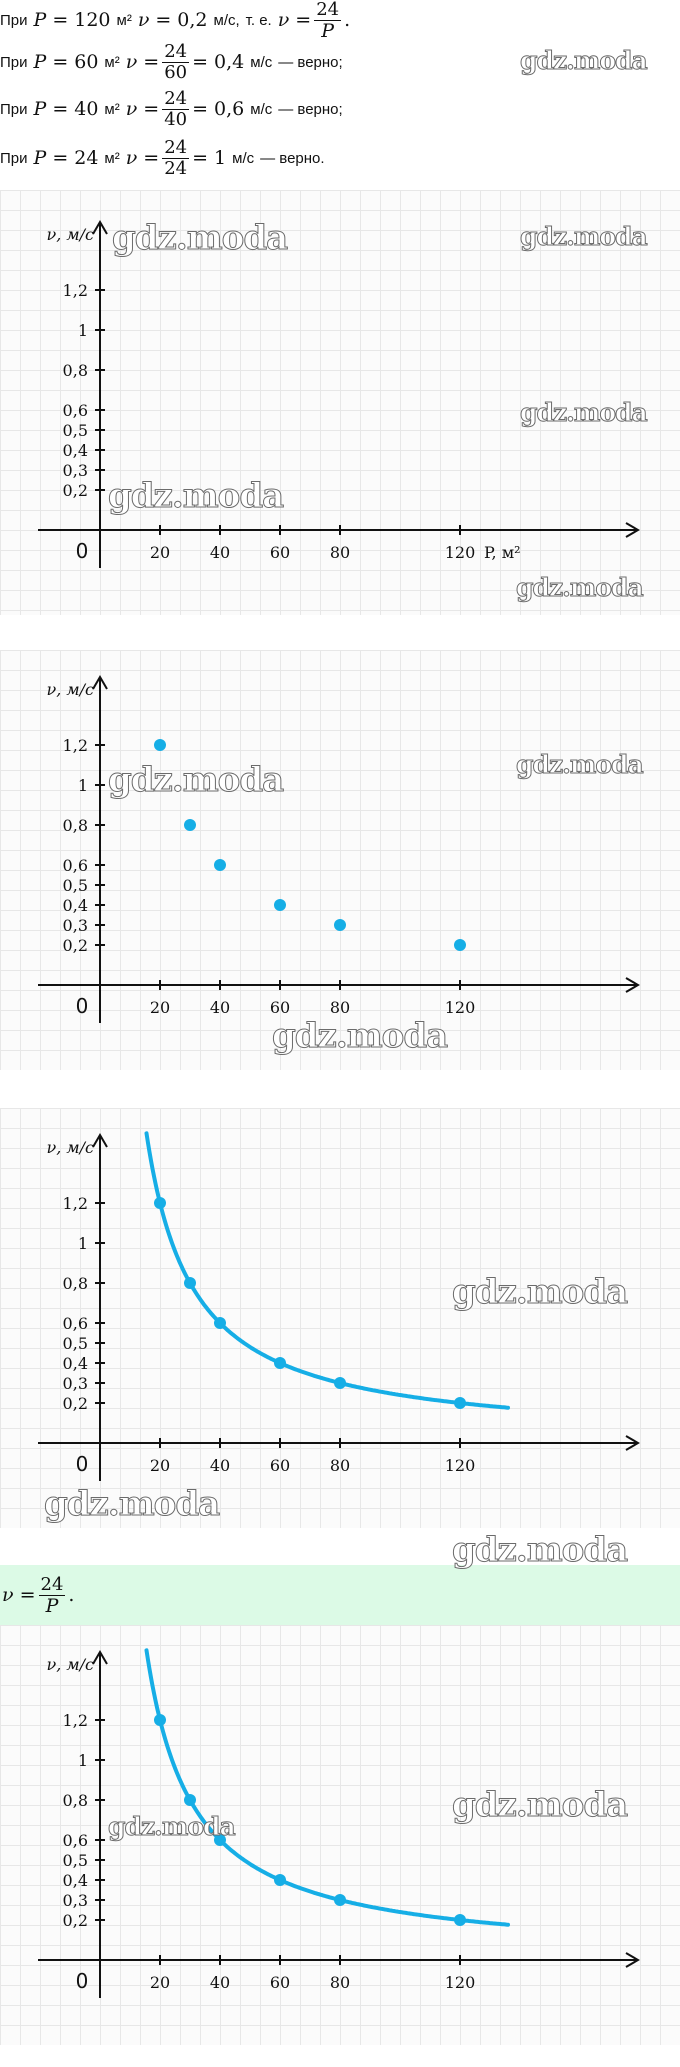 This screenshot has width=680, height=2067. What do you see at coordinates (347, 20) in the screenshot?
I see `line-end: .` at bounding box center [347, 20].